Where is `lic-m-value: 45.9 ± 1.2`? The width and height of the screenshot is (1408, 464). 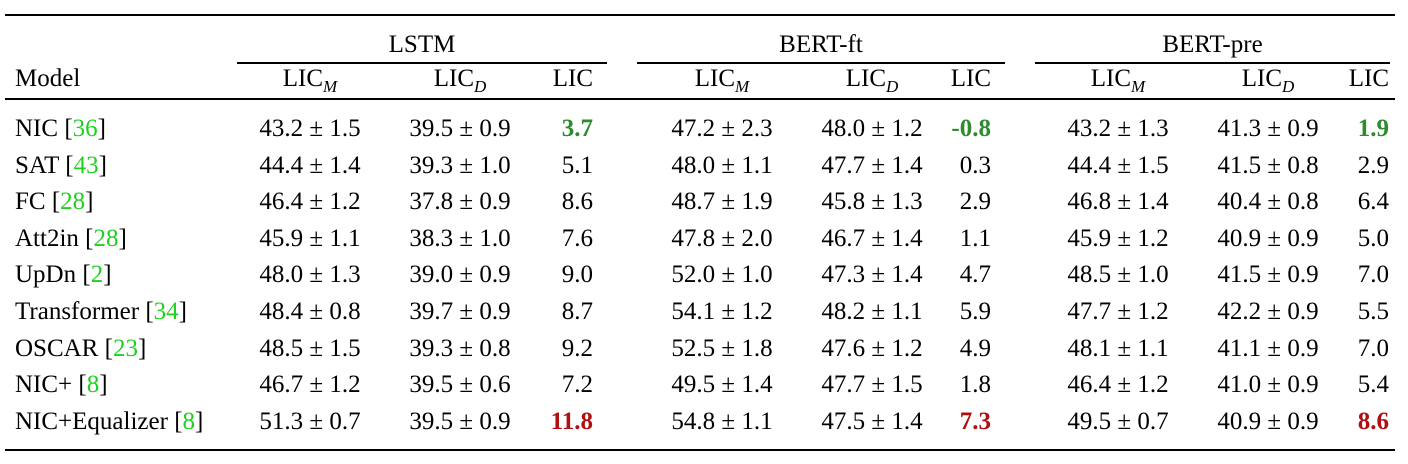
lic-m-value: 45.9 ± 1.2 is located at coordinates (1118, 238).